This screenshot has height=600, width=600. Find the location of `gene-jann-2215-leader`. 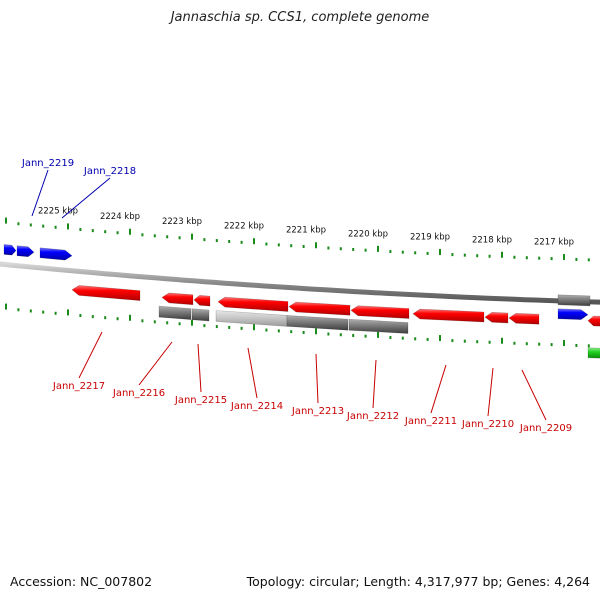

gene-jann-2215-leader is located at coordinates (199, 368).